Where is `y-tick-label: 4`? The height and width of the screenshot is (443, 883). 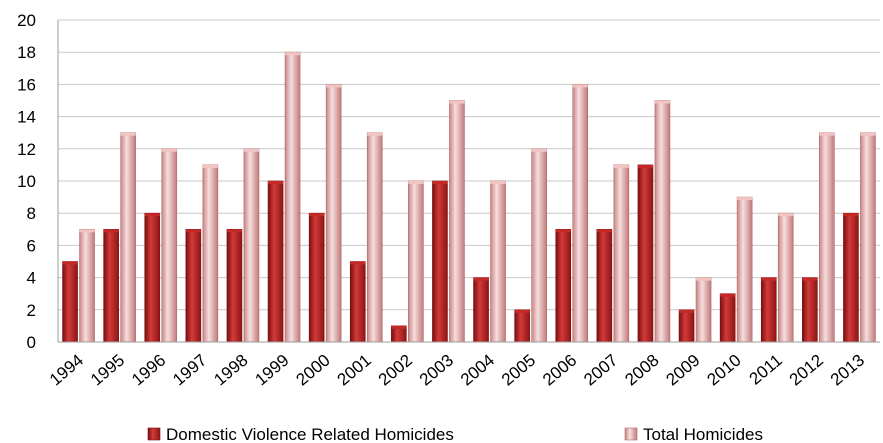 y-tick-label: 4 is located at coordinates (31, 278).